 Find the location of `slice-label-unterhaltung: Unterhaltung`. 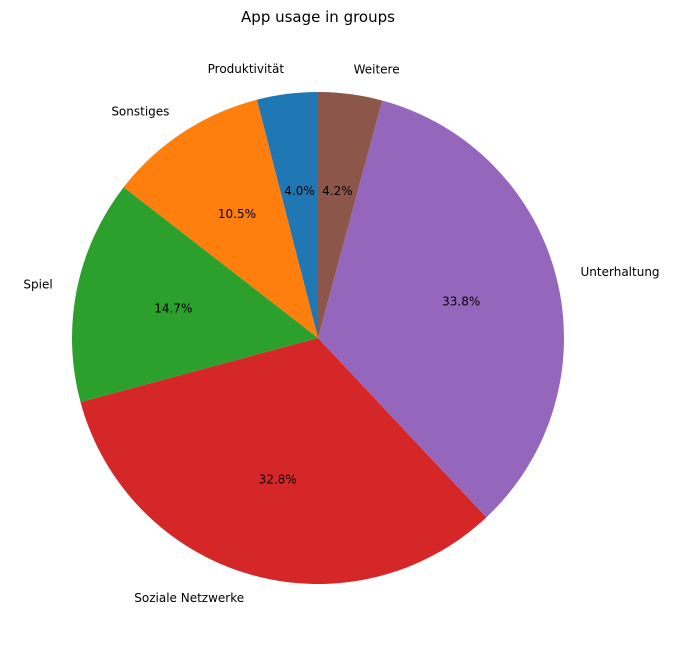

slice-label-unterhaltung: Unterhaltung is located at coordinates (620, 272).